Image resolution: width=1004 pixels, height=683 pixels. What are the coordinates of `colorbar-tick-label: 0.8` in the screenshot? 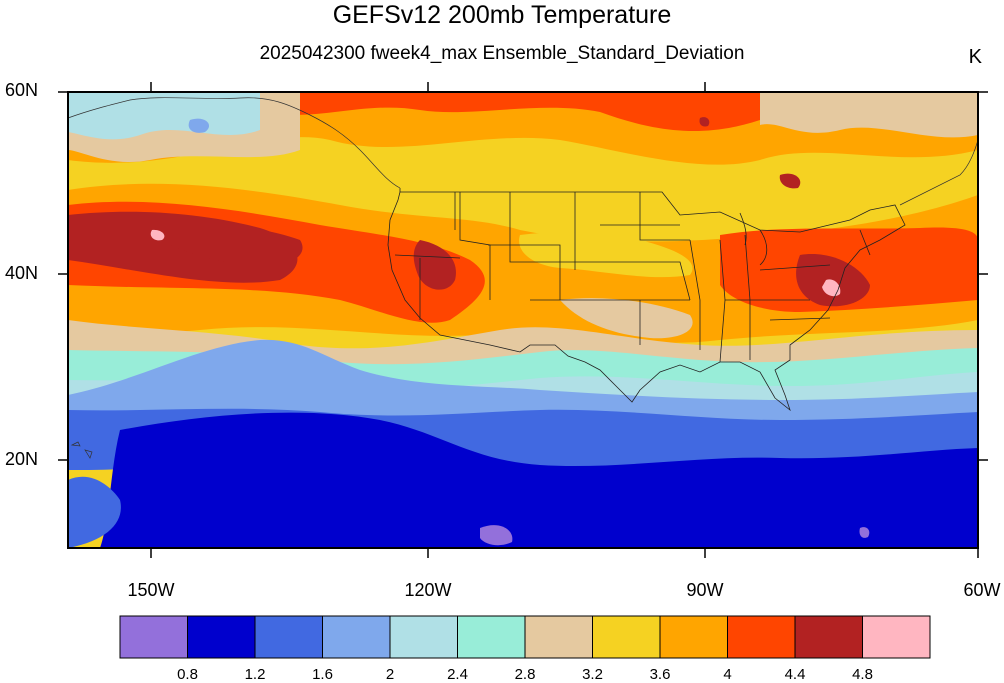 It's located at (187, 674).